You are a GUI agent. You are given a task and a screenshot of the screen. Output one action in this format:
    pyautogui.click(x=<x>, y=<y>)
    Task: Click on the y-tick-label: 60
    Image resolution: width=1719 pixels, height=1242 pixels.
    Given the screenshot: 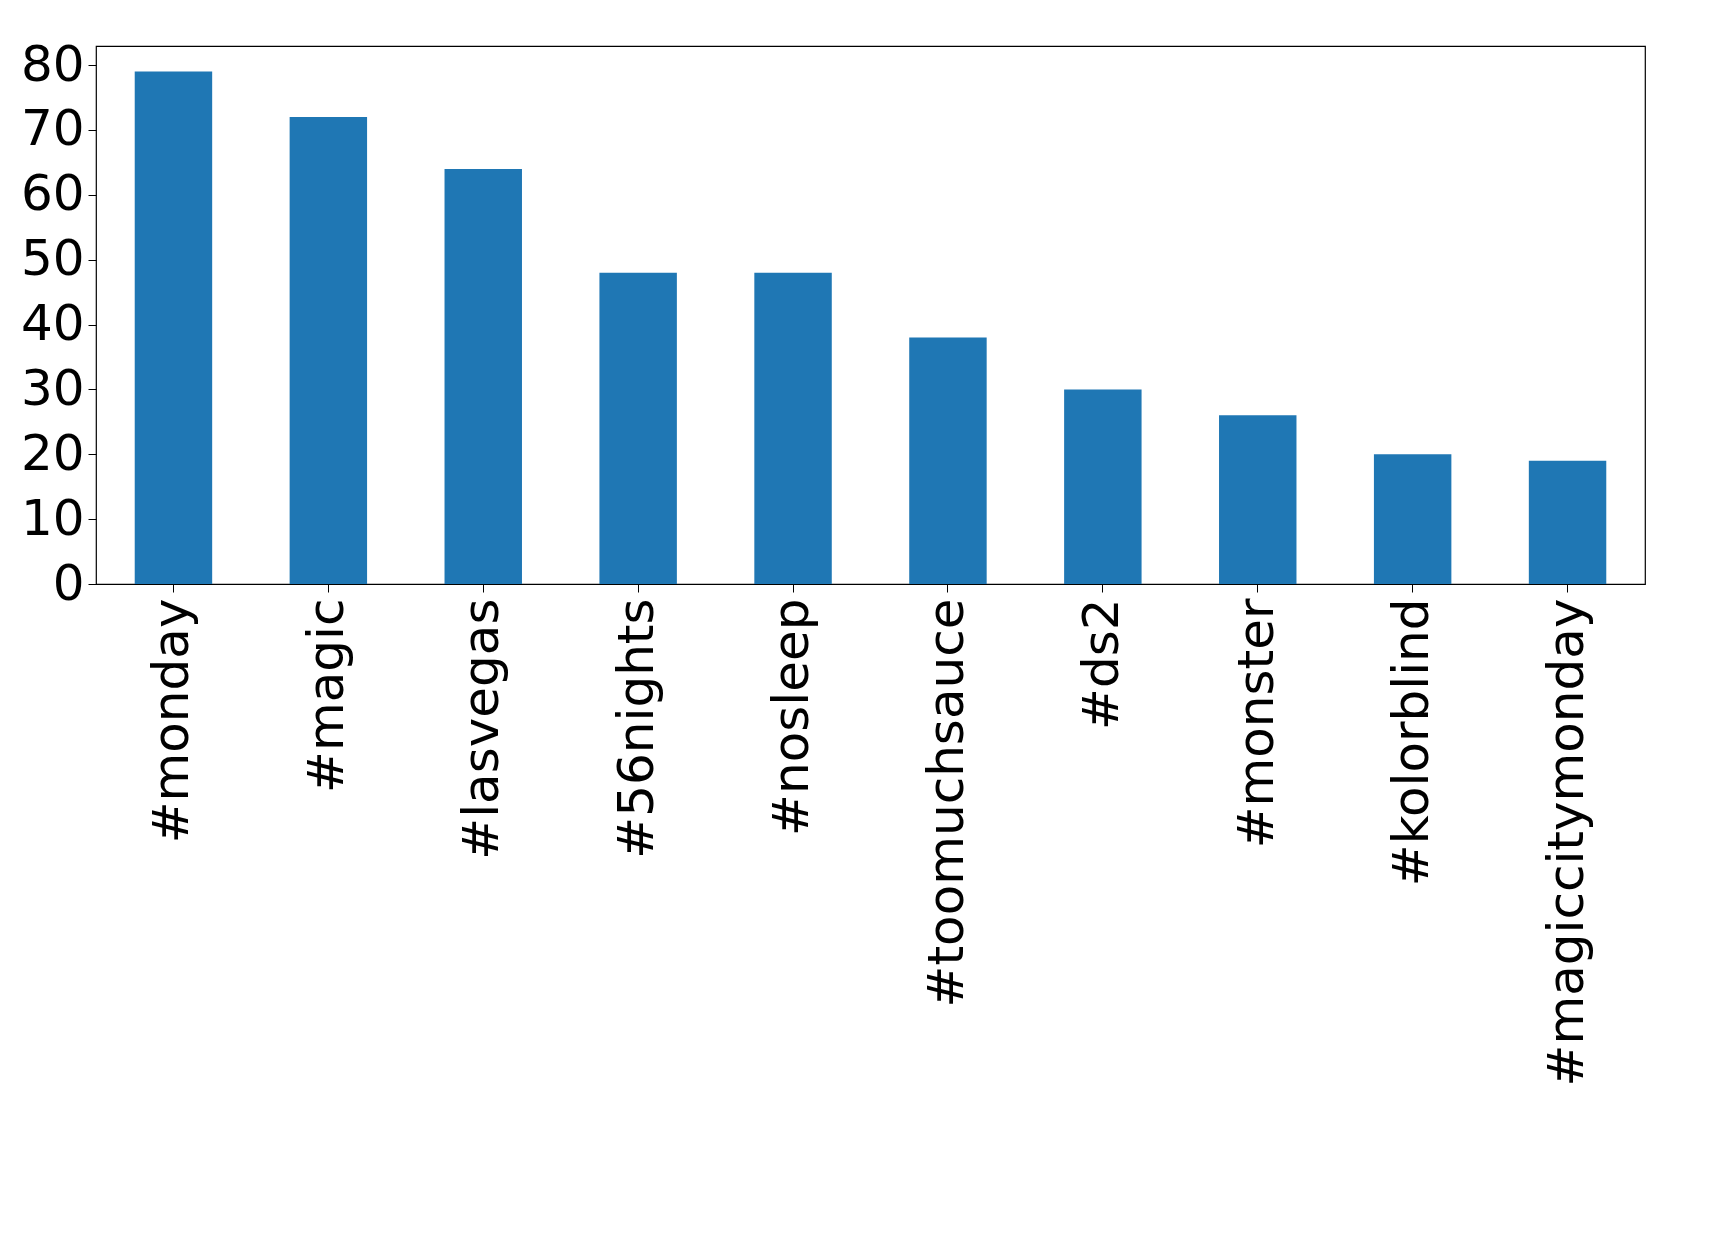 What is the action you would take?
    pyautogui.click(x=52, y=193)
    